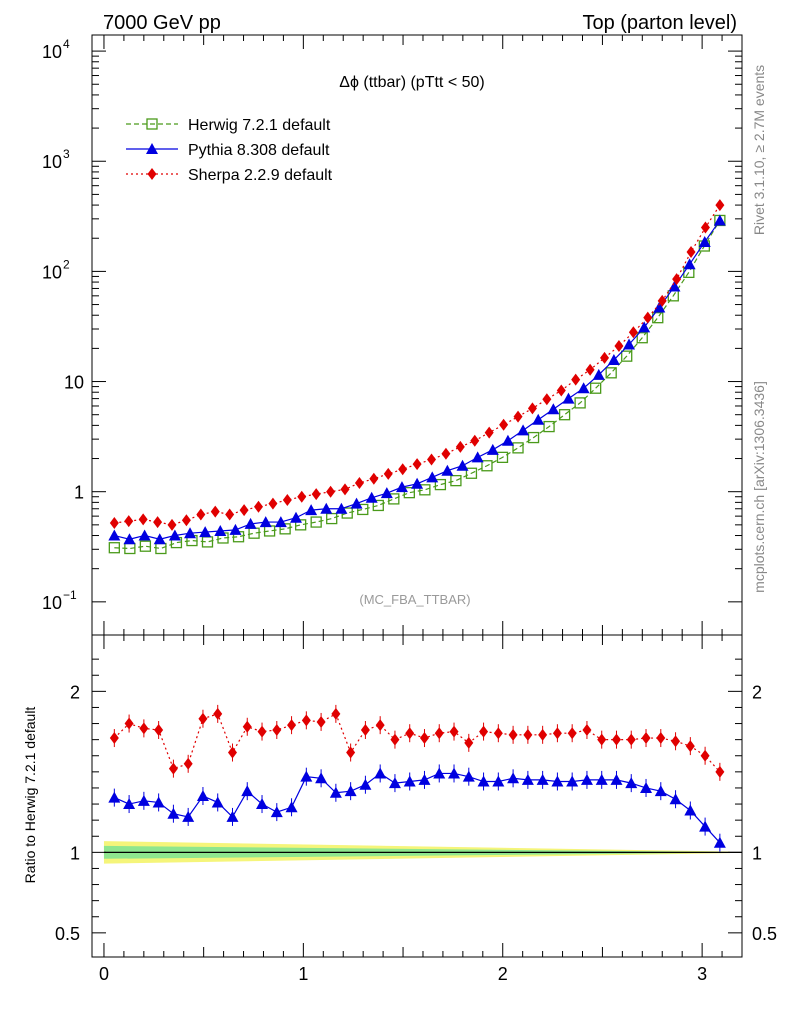 This screenshot has height=1024, width=786. Describe the element at coordinates (503, 974) in the screenshot. I see `x-tick-label: 2` at that location.